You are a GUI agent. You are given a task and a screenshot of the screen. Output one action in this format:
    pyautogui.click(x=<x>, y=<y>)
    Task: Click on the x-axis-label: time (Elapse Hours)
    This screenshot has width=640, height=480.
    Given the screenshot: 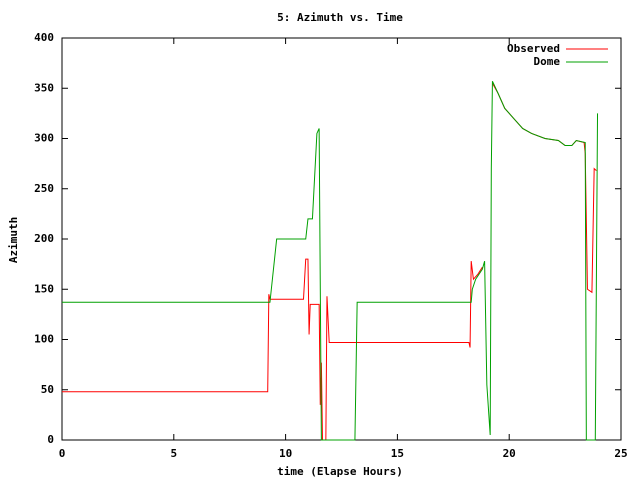 What is the action you would take?
    pyautogui.click(x=340, y=471)
    